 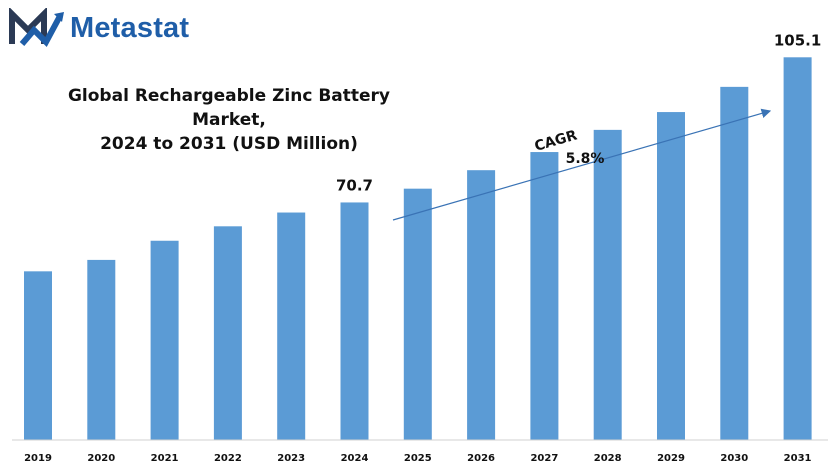 What do you see at coordinates (608, 458) in the screenshot?
I see `x-tick-label: 2028` at bounding box center [608, 458].